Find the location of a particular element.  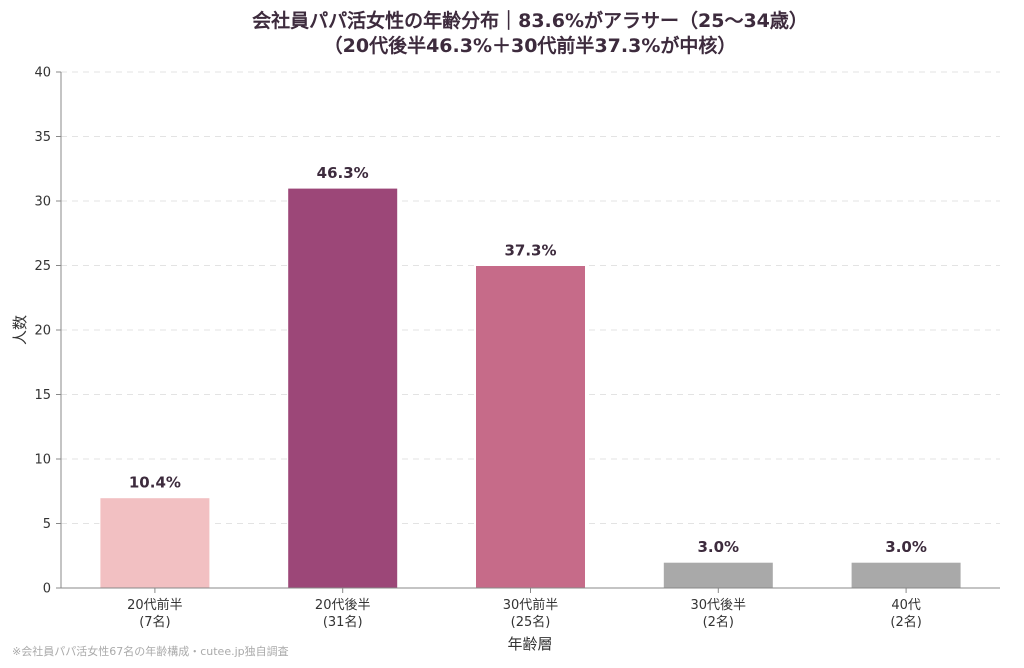

x-tick-count-label: (25名) is located at coordinates (531, 622).